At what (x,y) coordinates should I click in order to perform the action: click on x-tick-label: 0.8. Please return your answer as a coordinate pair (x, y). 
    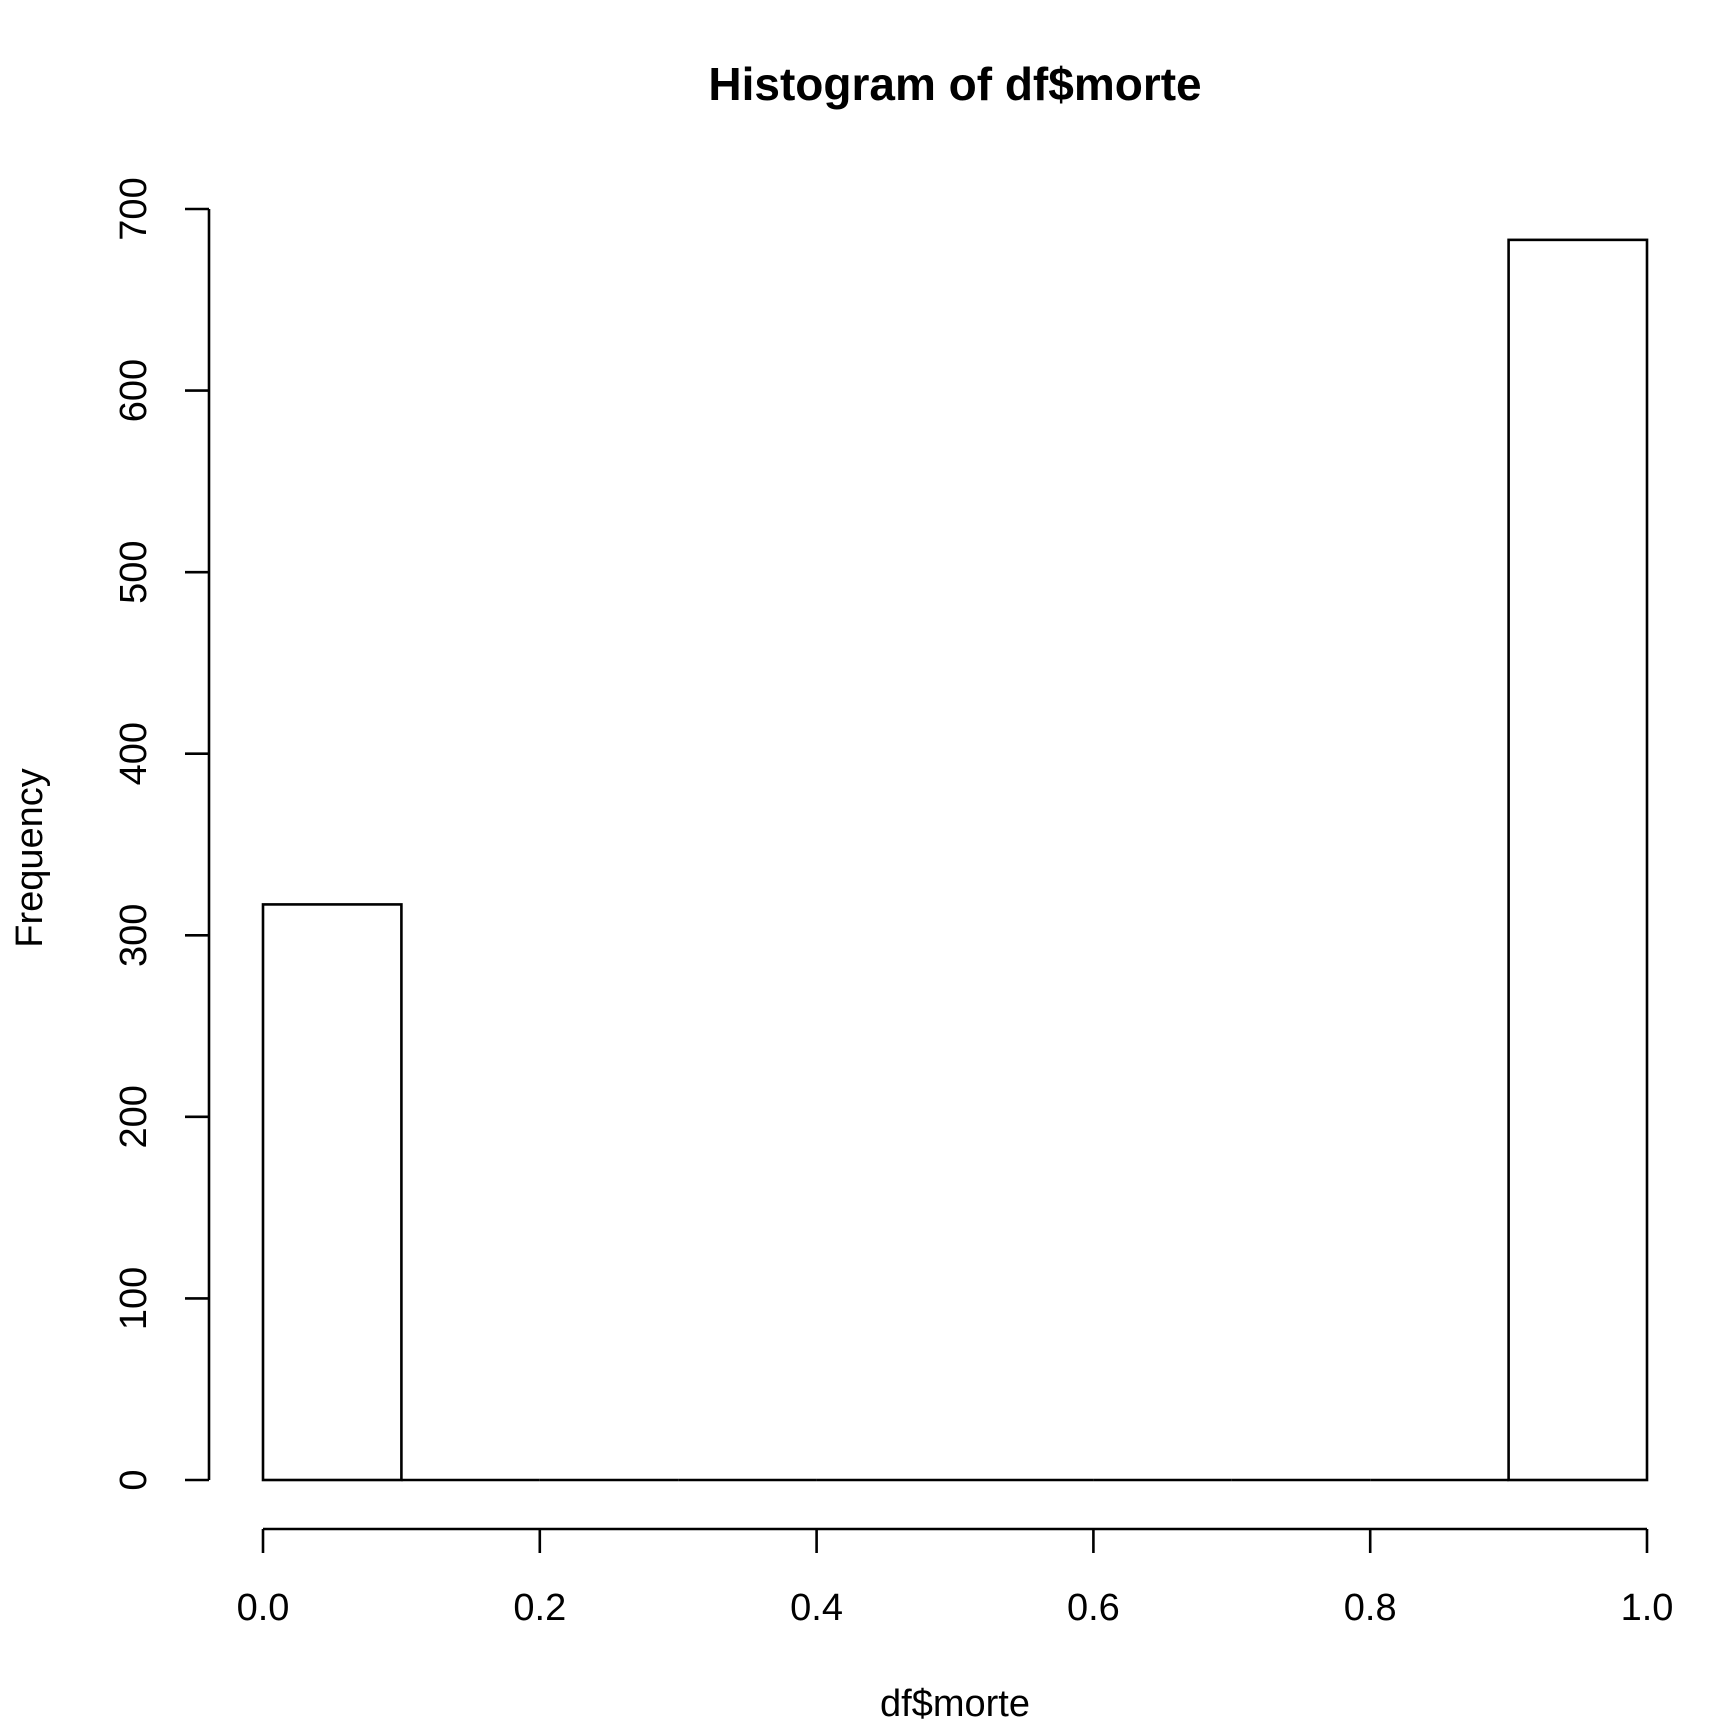
    Looking at the image, I should click on (1370, 1608).